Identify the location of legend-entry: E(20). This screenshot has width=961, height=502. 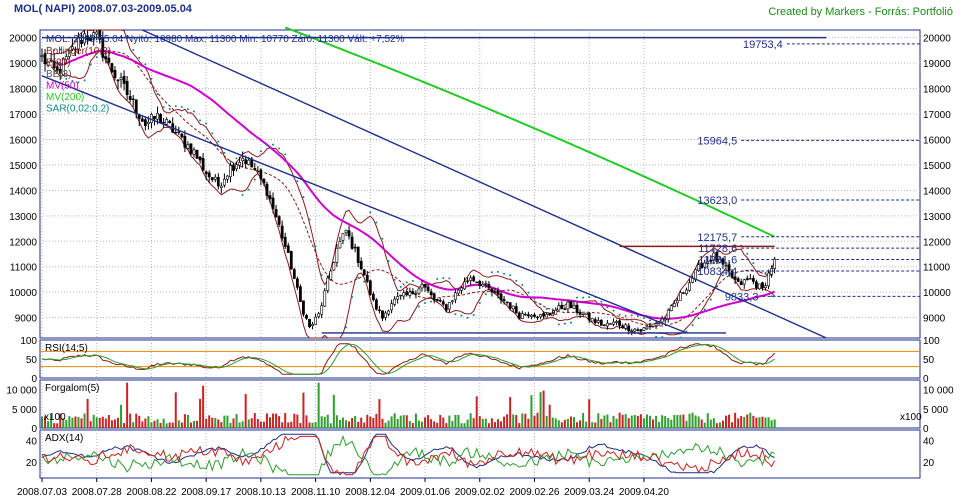
(58, 63).